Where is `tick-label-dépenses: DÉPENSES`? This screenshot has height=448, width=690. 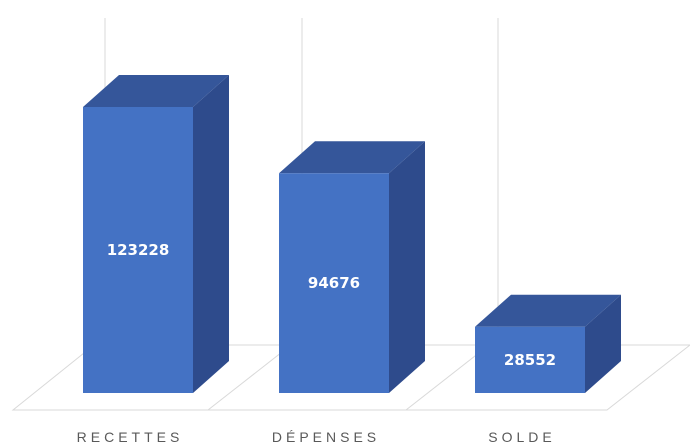
tick-label-dépenses: DÉPENSES is located at coordinates (326, 437).